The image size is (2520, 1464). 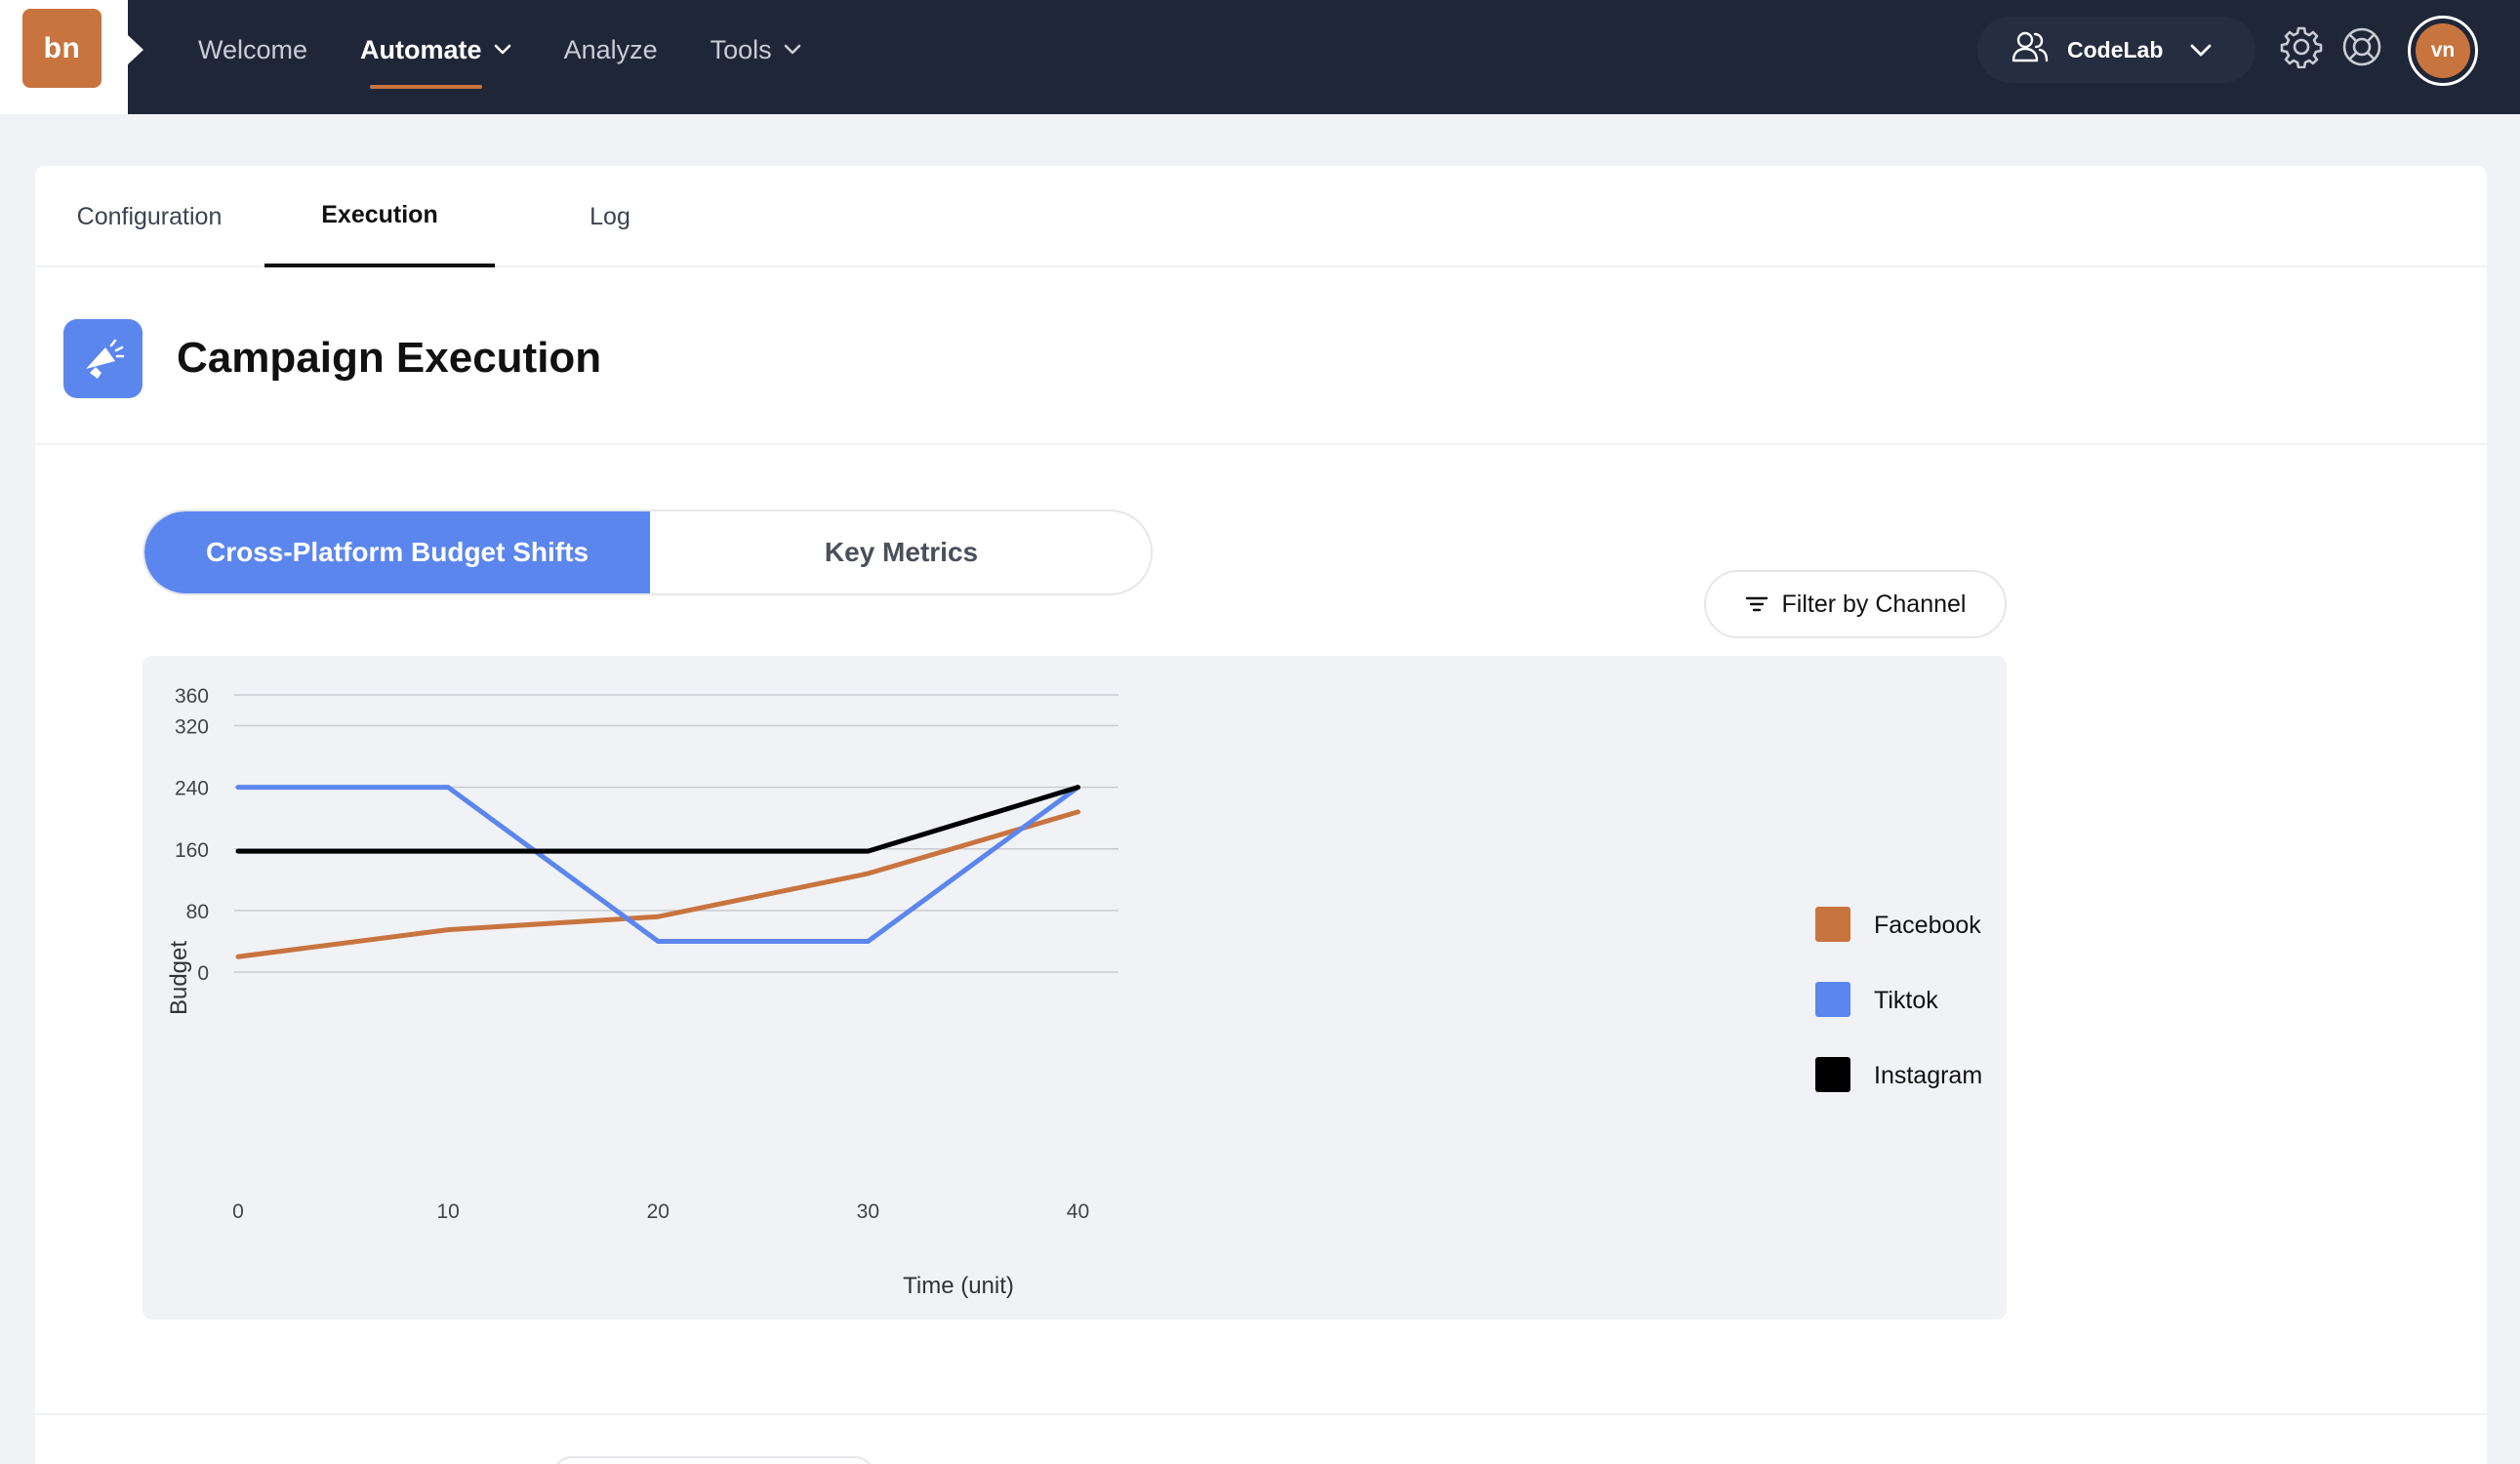 I want to click on workspace-name: CodeLab, so click(x=2115, y=49).